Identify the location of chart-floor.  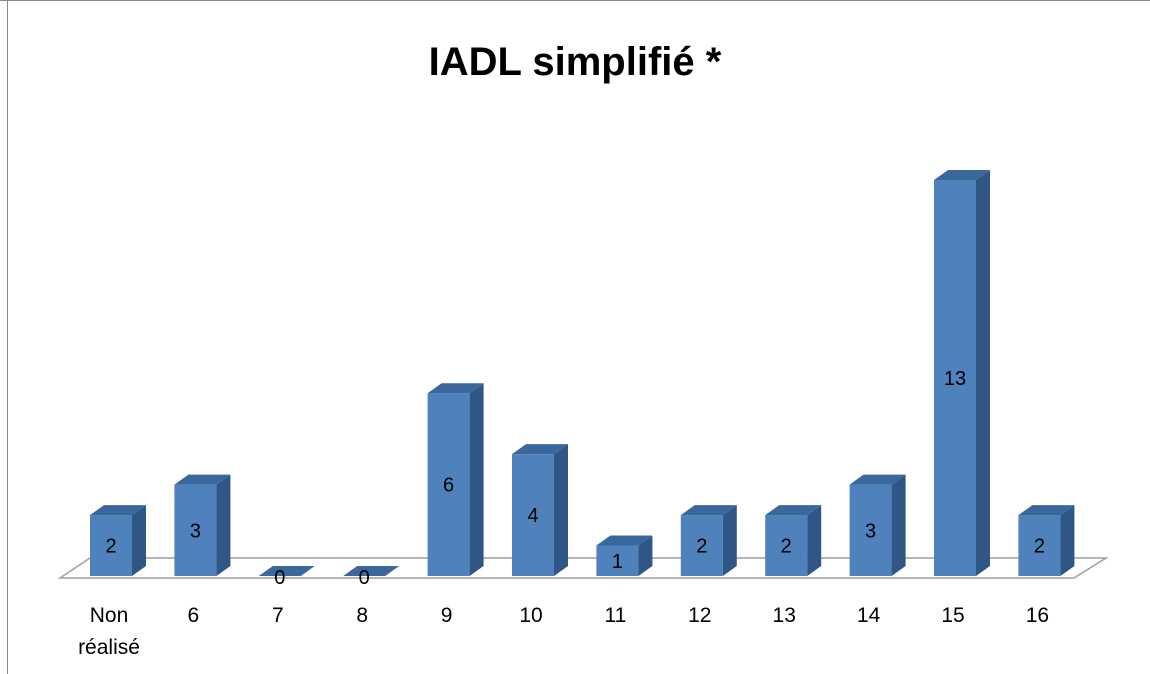
(583, 568).